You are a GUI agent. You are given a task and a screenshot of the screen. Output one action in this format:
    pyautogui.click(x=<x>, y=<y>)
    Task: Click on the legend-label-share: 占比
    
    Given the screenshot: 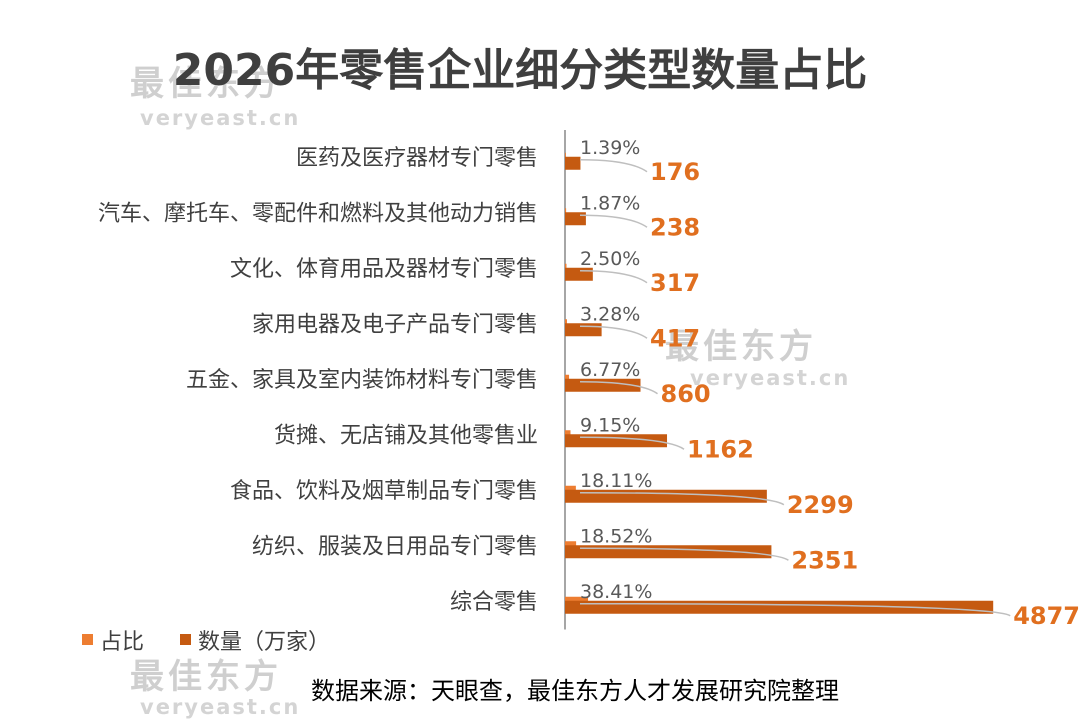 What is the action you would take?
    pyautogui.click(x=122, y=642)
    